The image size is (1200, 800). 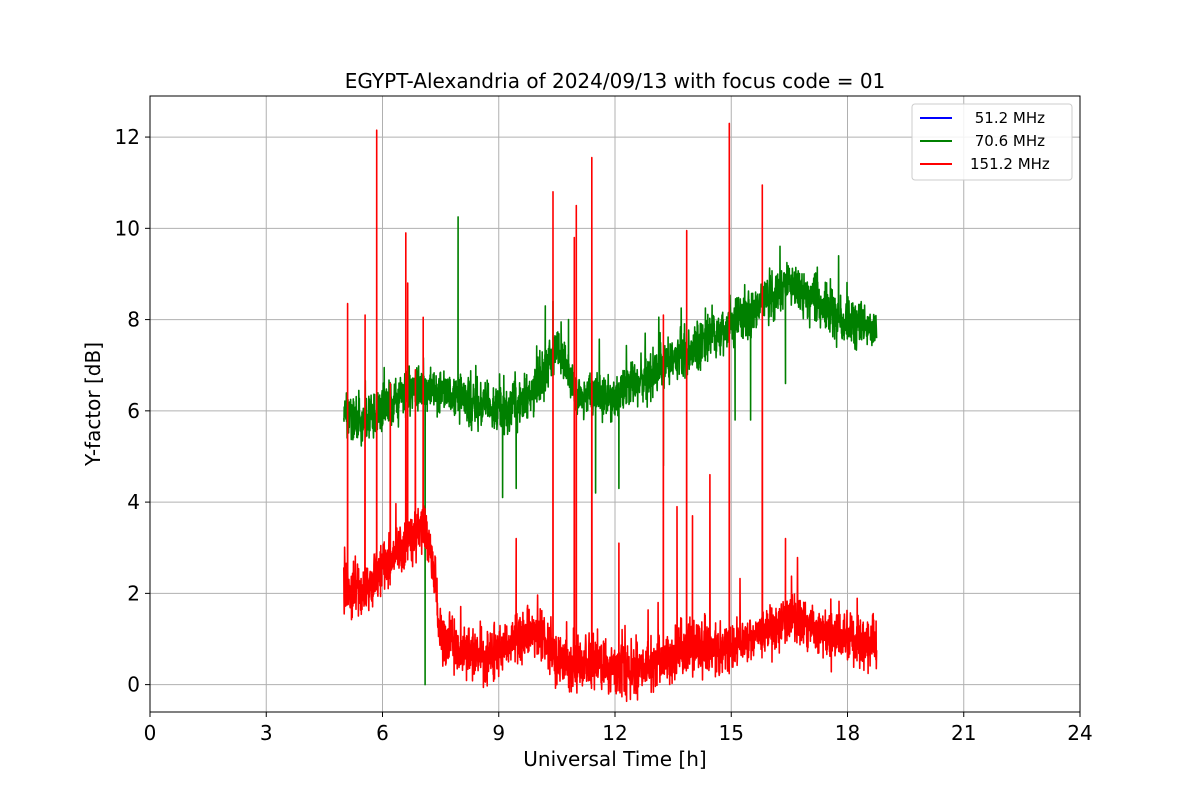 I want to click on y-tick-label: 0, so click(x=133, y=685).